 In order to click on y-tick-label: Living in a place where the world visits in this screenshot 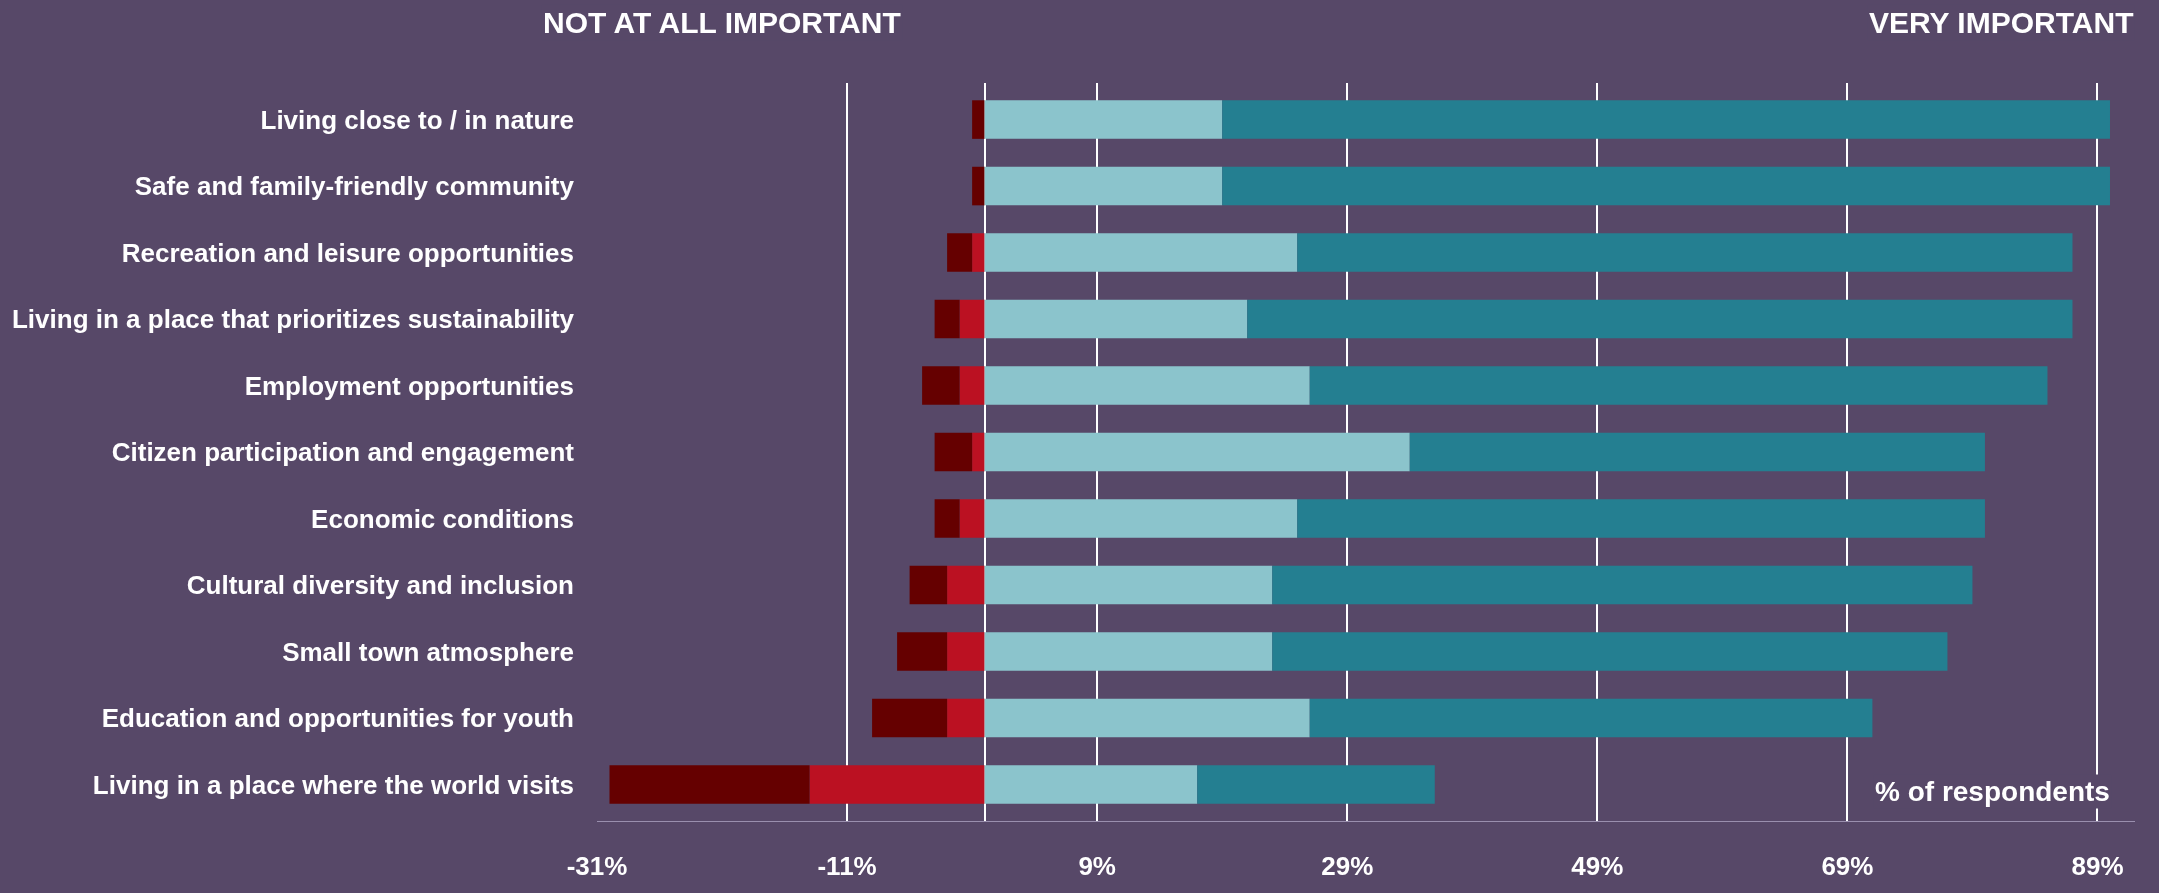, I will do `click(333, 784)`.